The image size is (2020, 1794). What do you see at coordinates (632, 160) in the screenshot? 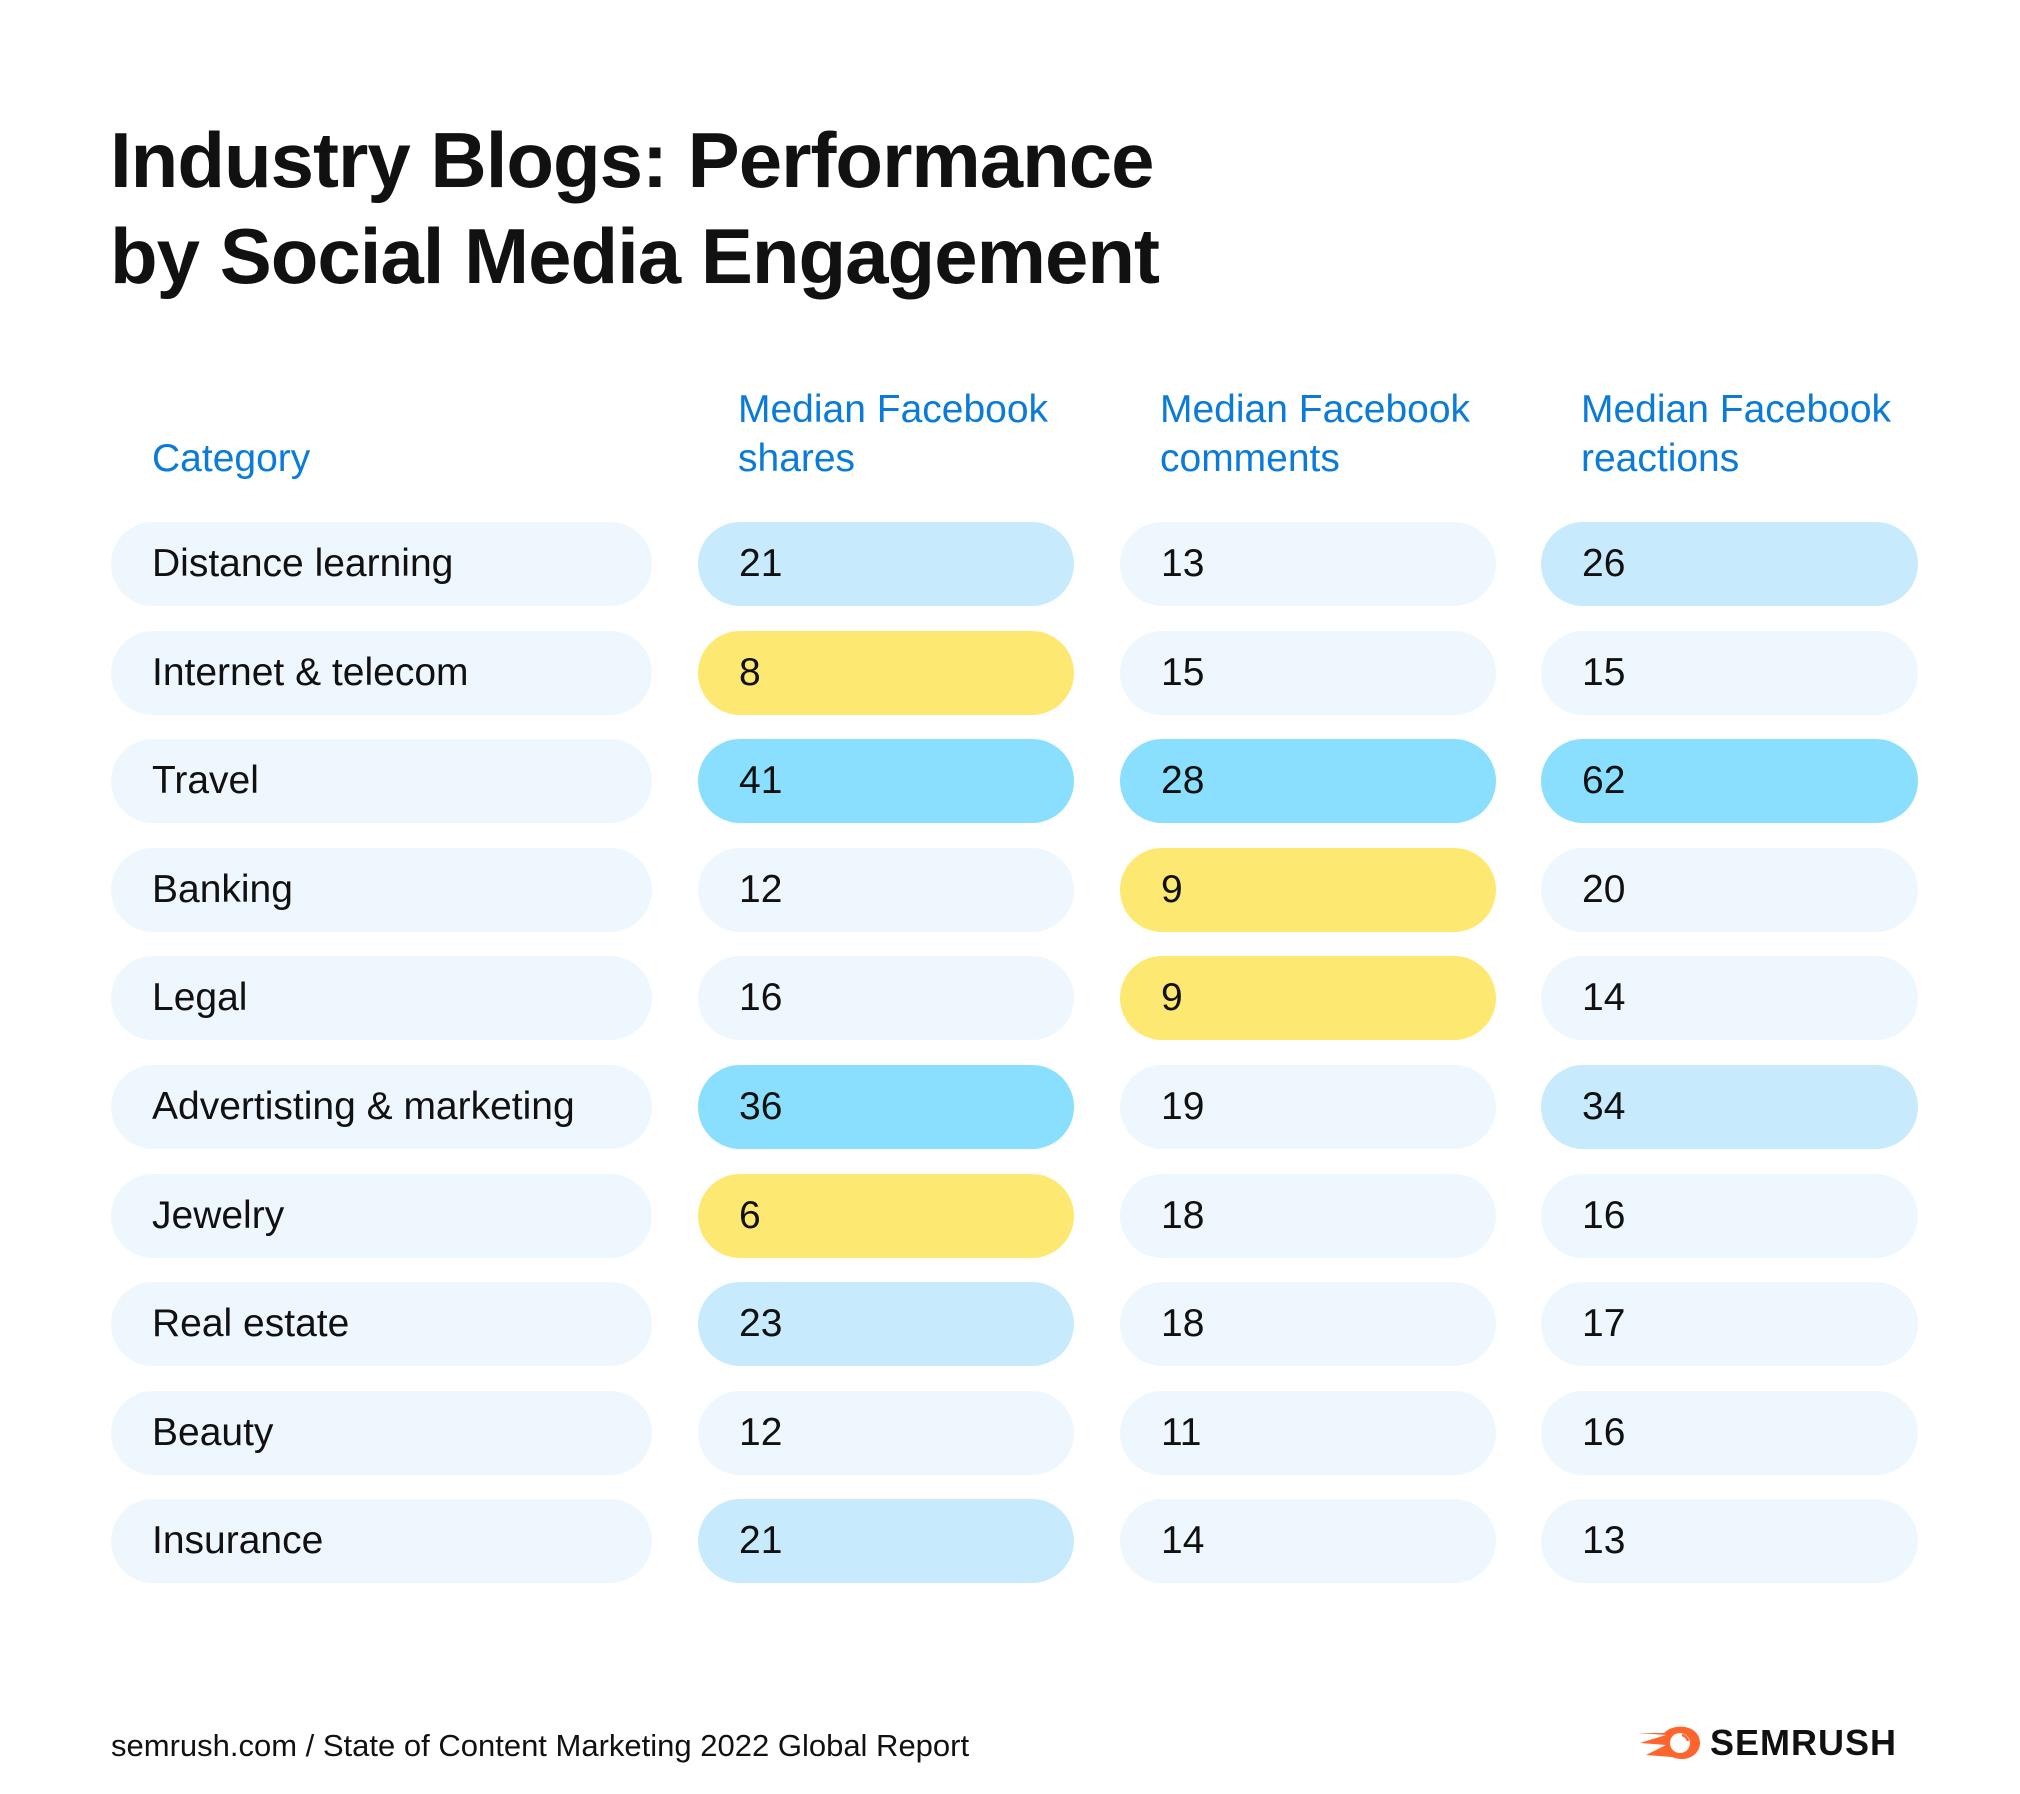
I see `title-line-1: Industry Blogs: Performance` at bounding box center [632, 160].